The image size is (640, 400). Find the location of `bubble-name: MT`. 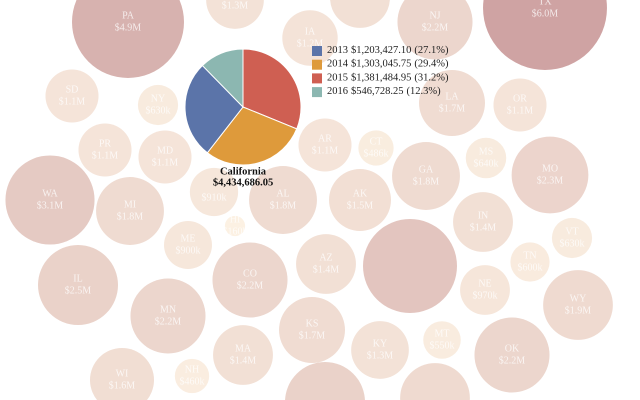

bubble-name: MT is located at coordinates (442, 333).